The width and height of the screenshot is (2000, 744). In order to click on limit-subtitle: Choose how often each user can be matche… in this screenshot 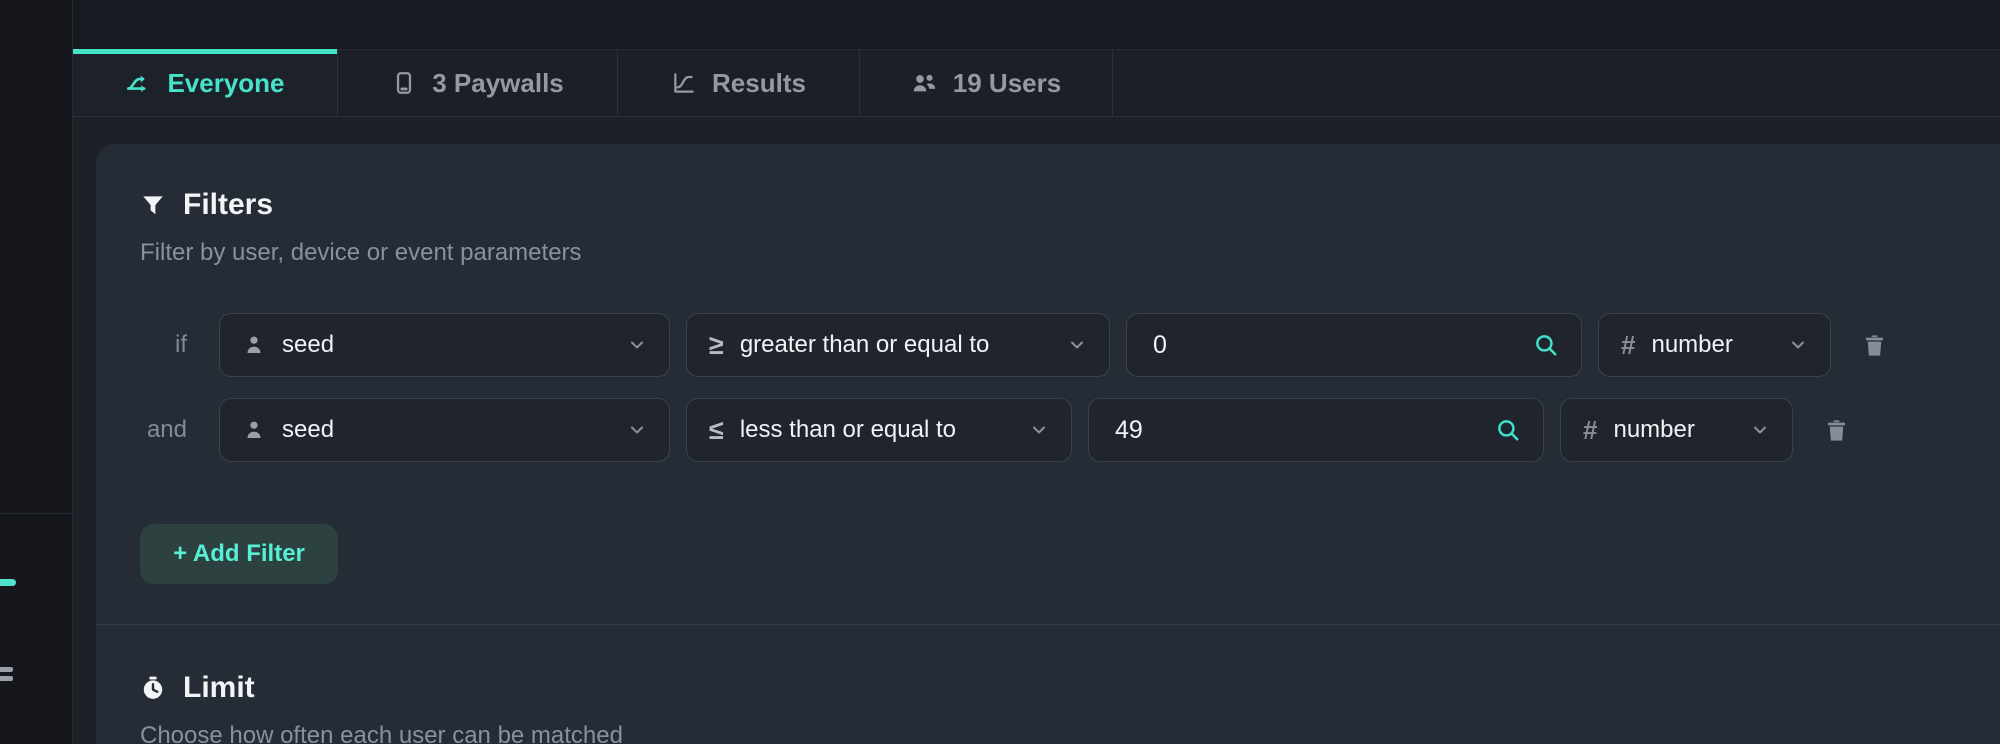, I will do `click(381, 733)`.